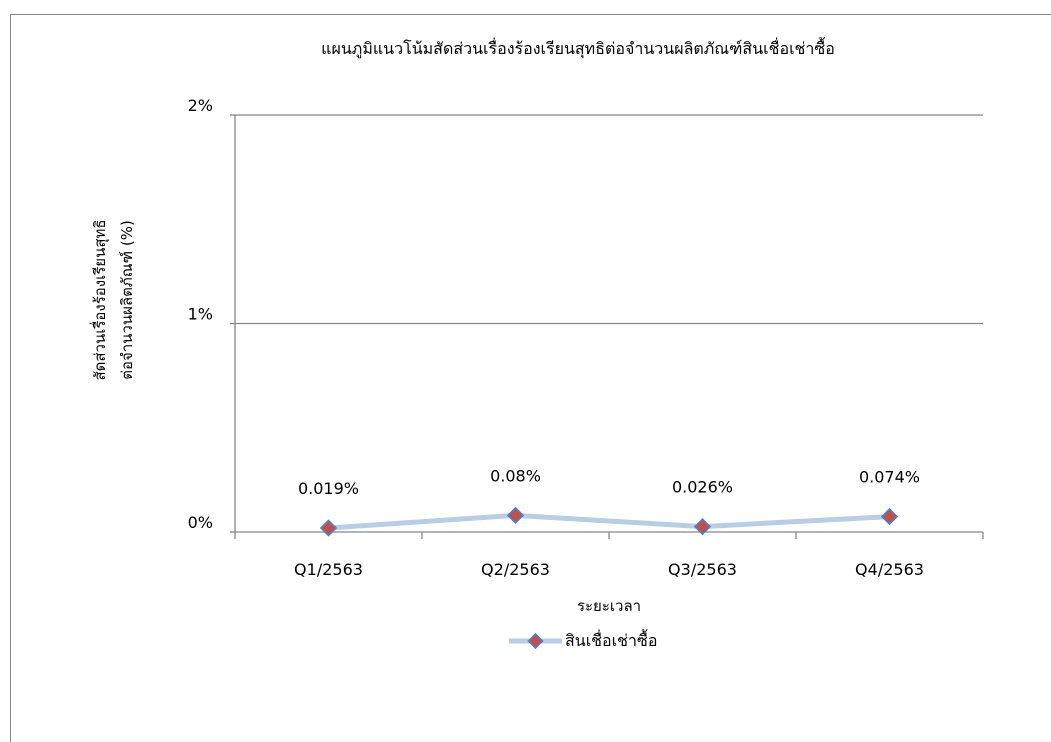 The height and width of the screenshot is (742, 1051). What do you see at coordinates (535, 641) in the screenshot?
I see `legend-marker` at bounding box center [535, 641].